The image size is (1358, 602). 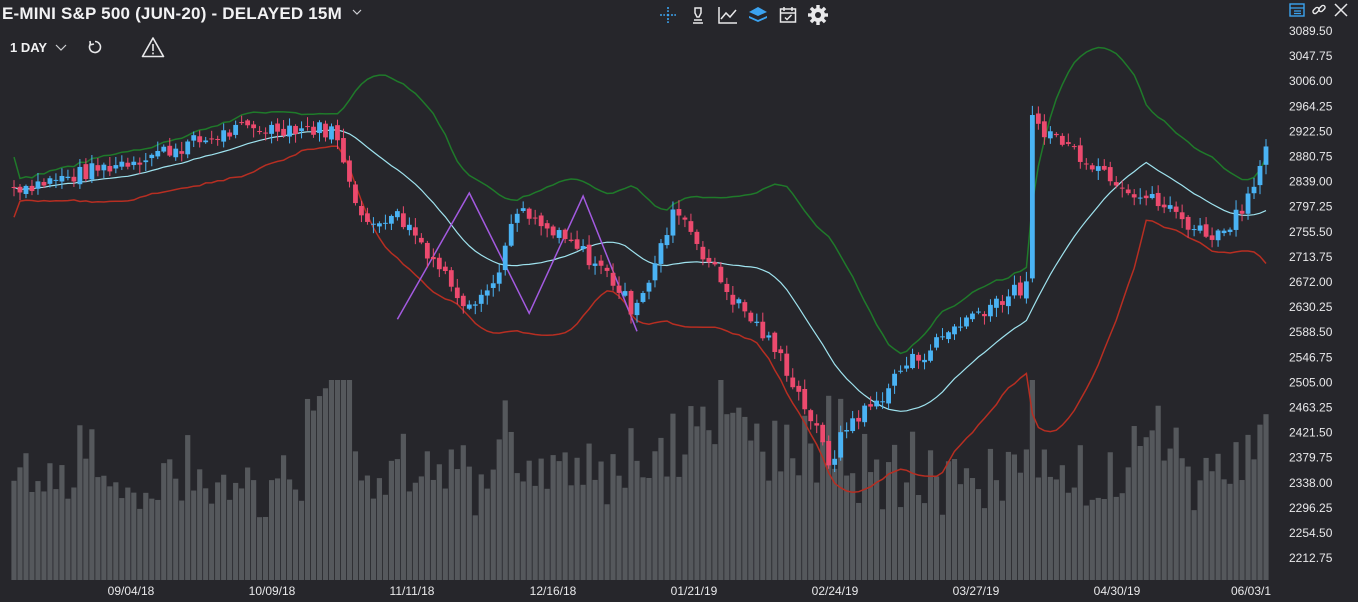 I want to click on settings-gear-icon, so click(x=818, y=15).